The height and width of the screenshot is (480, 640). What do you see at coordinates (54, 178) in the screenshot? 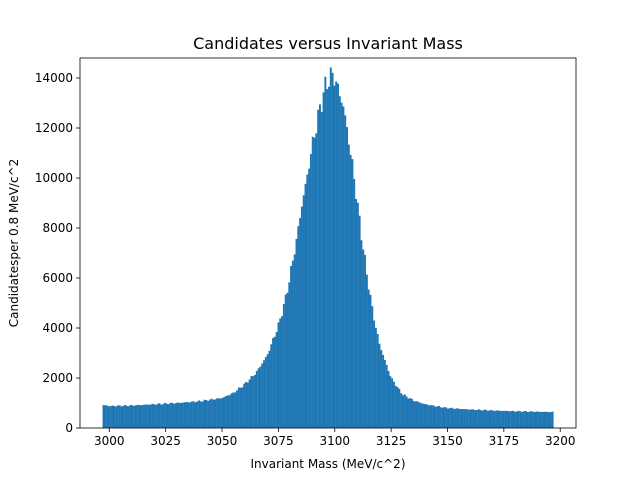
I see `y-tick-label: 10000` at bounding box center [54, 178].